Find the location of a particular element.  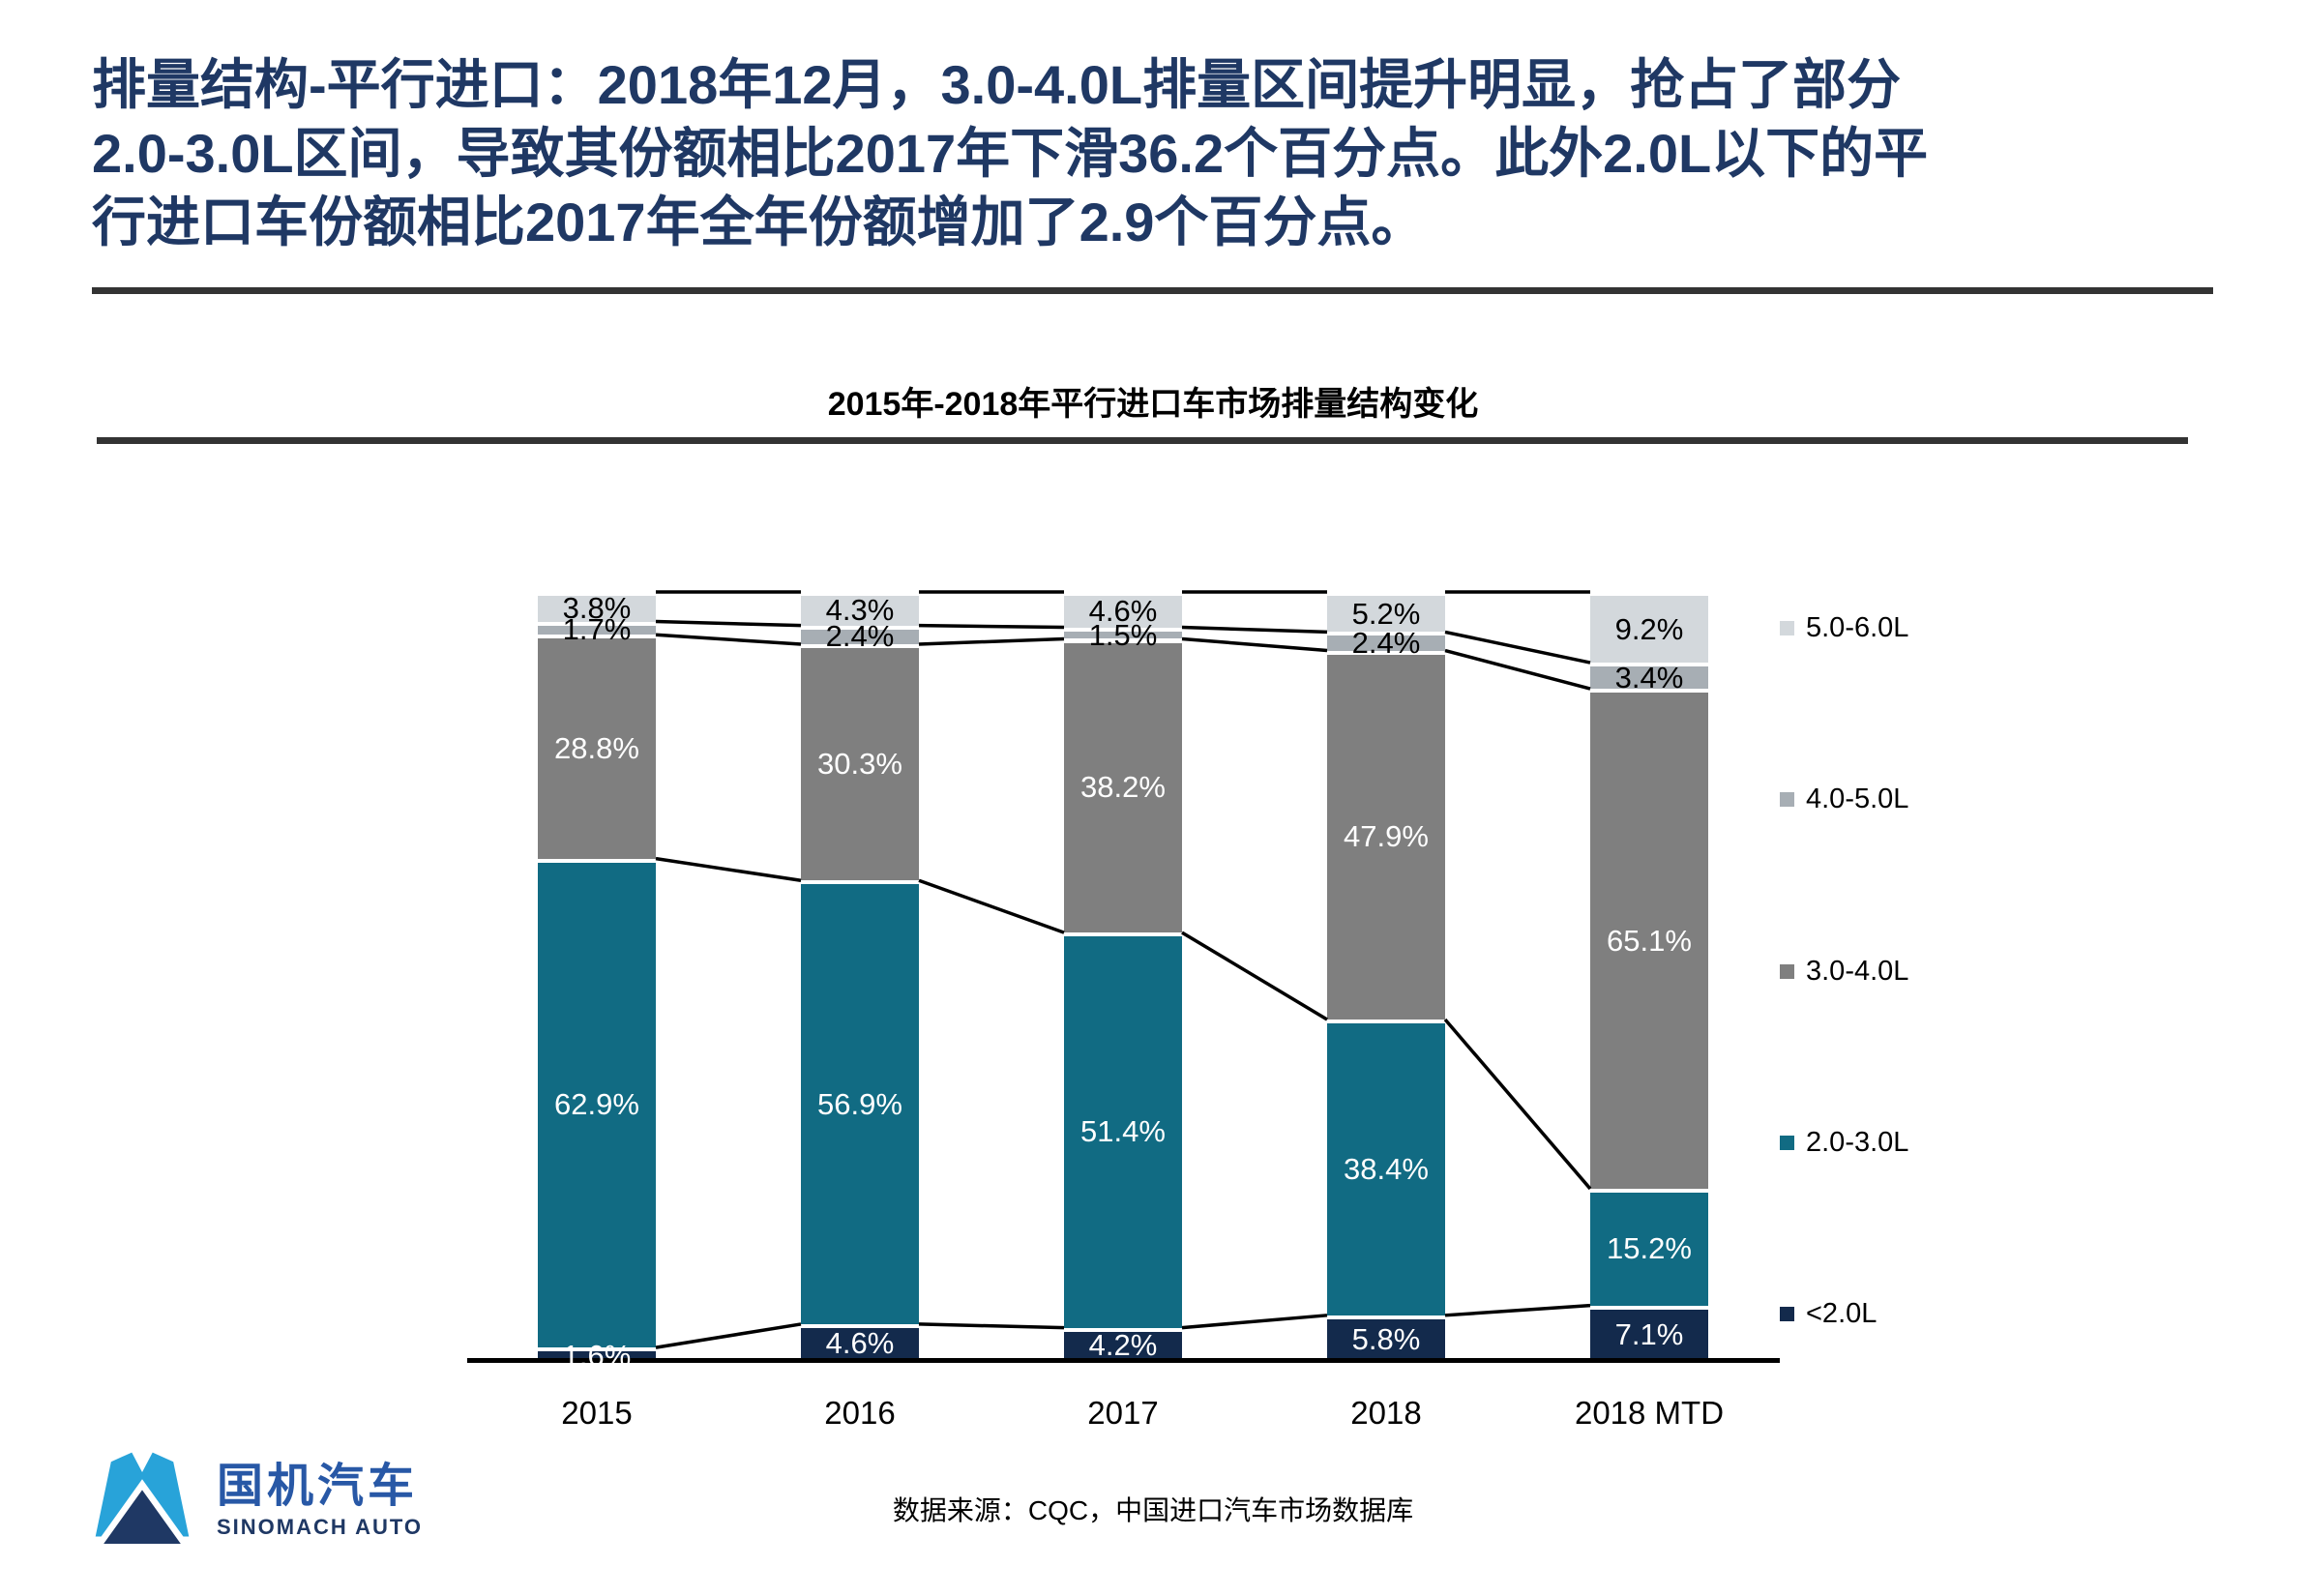

legend-item-5.0-6.0L: 5.0-6.0L is located at coordinates (1886, 628).